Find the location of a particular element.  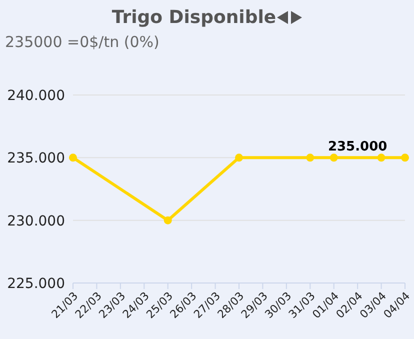

y-tick-label: 240.000 is located at coordinates (36, 96).